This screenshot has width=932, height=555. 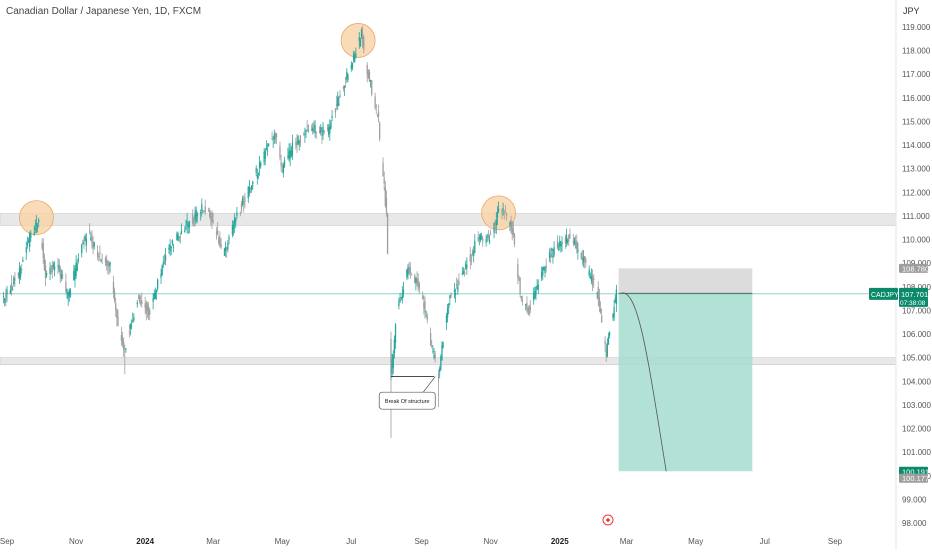 I want to click on x-tick-label: Mar, so click(x=213, y=541).